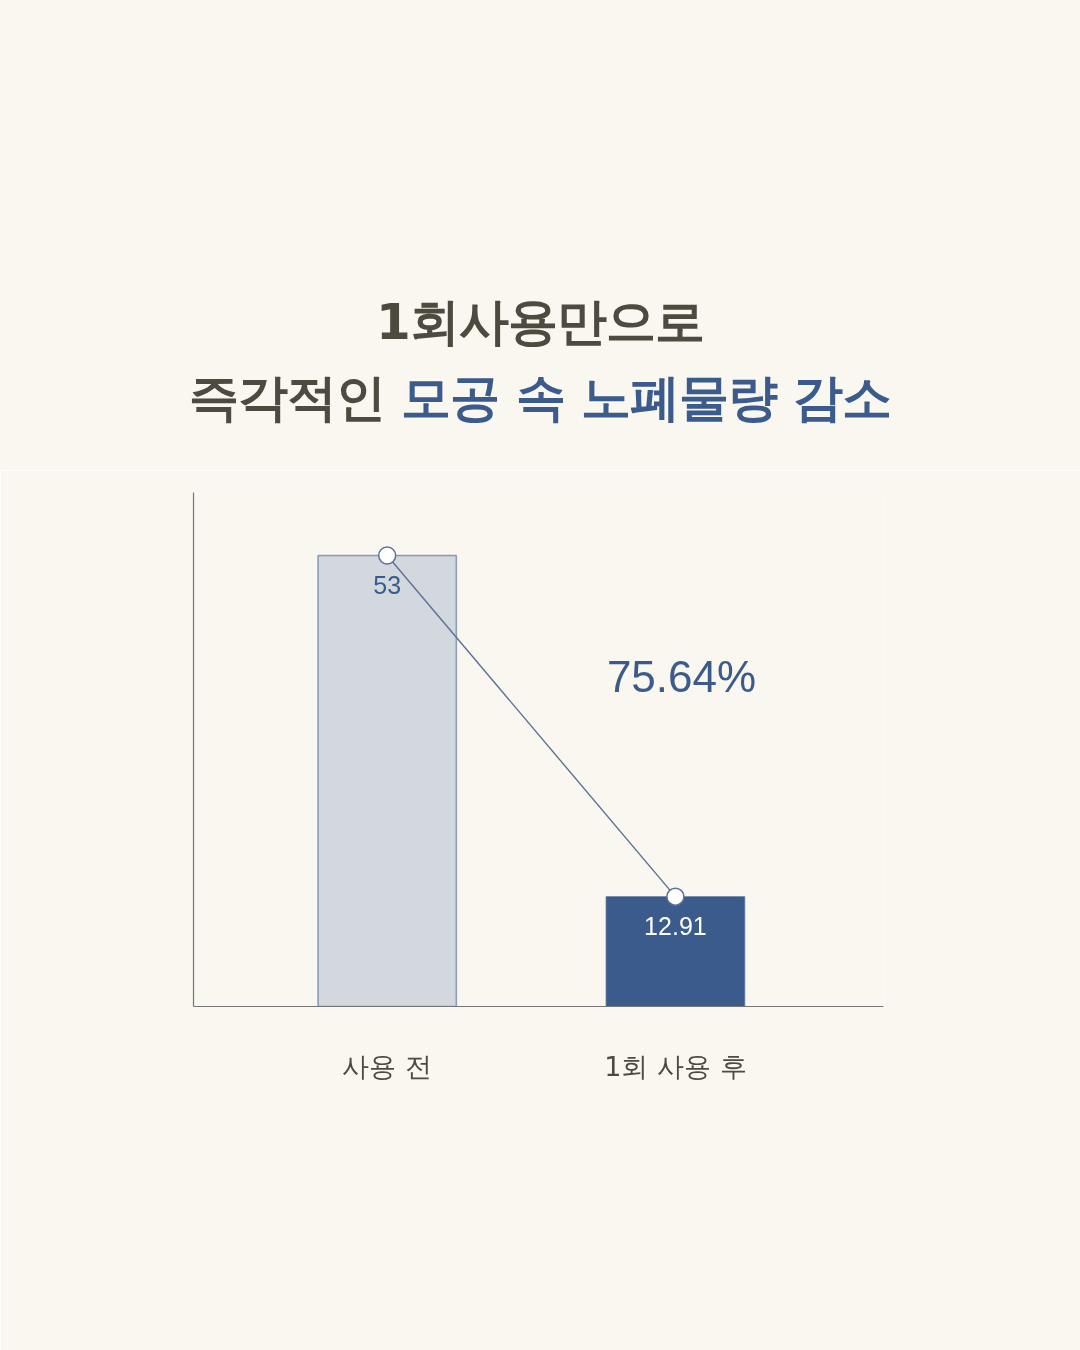  I want to click on annotation: 75.64%, so click(681, 676).